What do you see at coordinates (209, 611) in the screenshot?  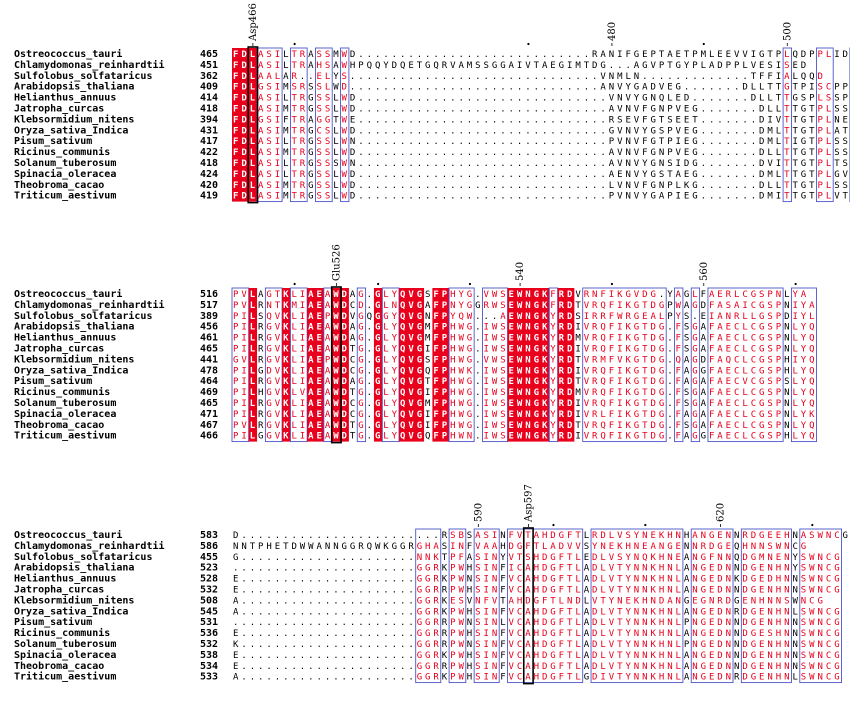 I see `start-position: 545` at bounding box center [209, 611].